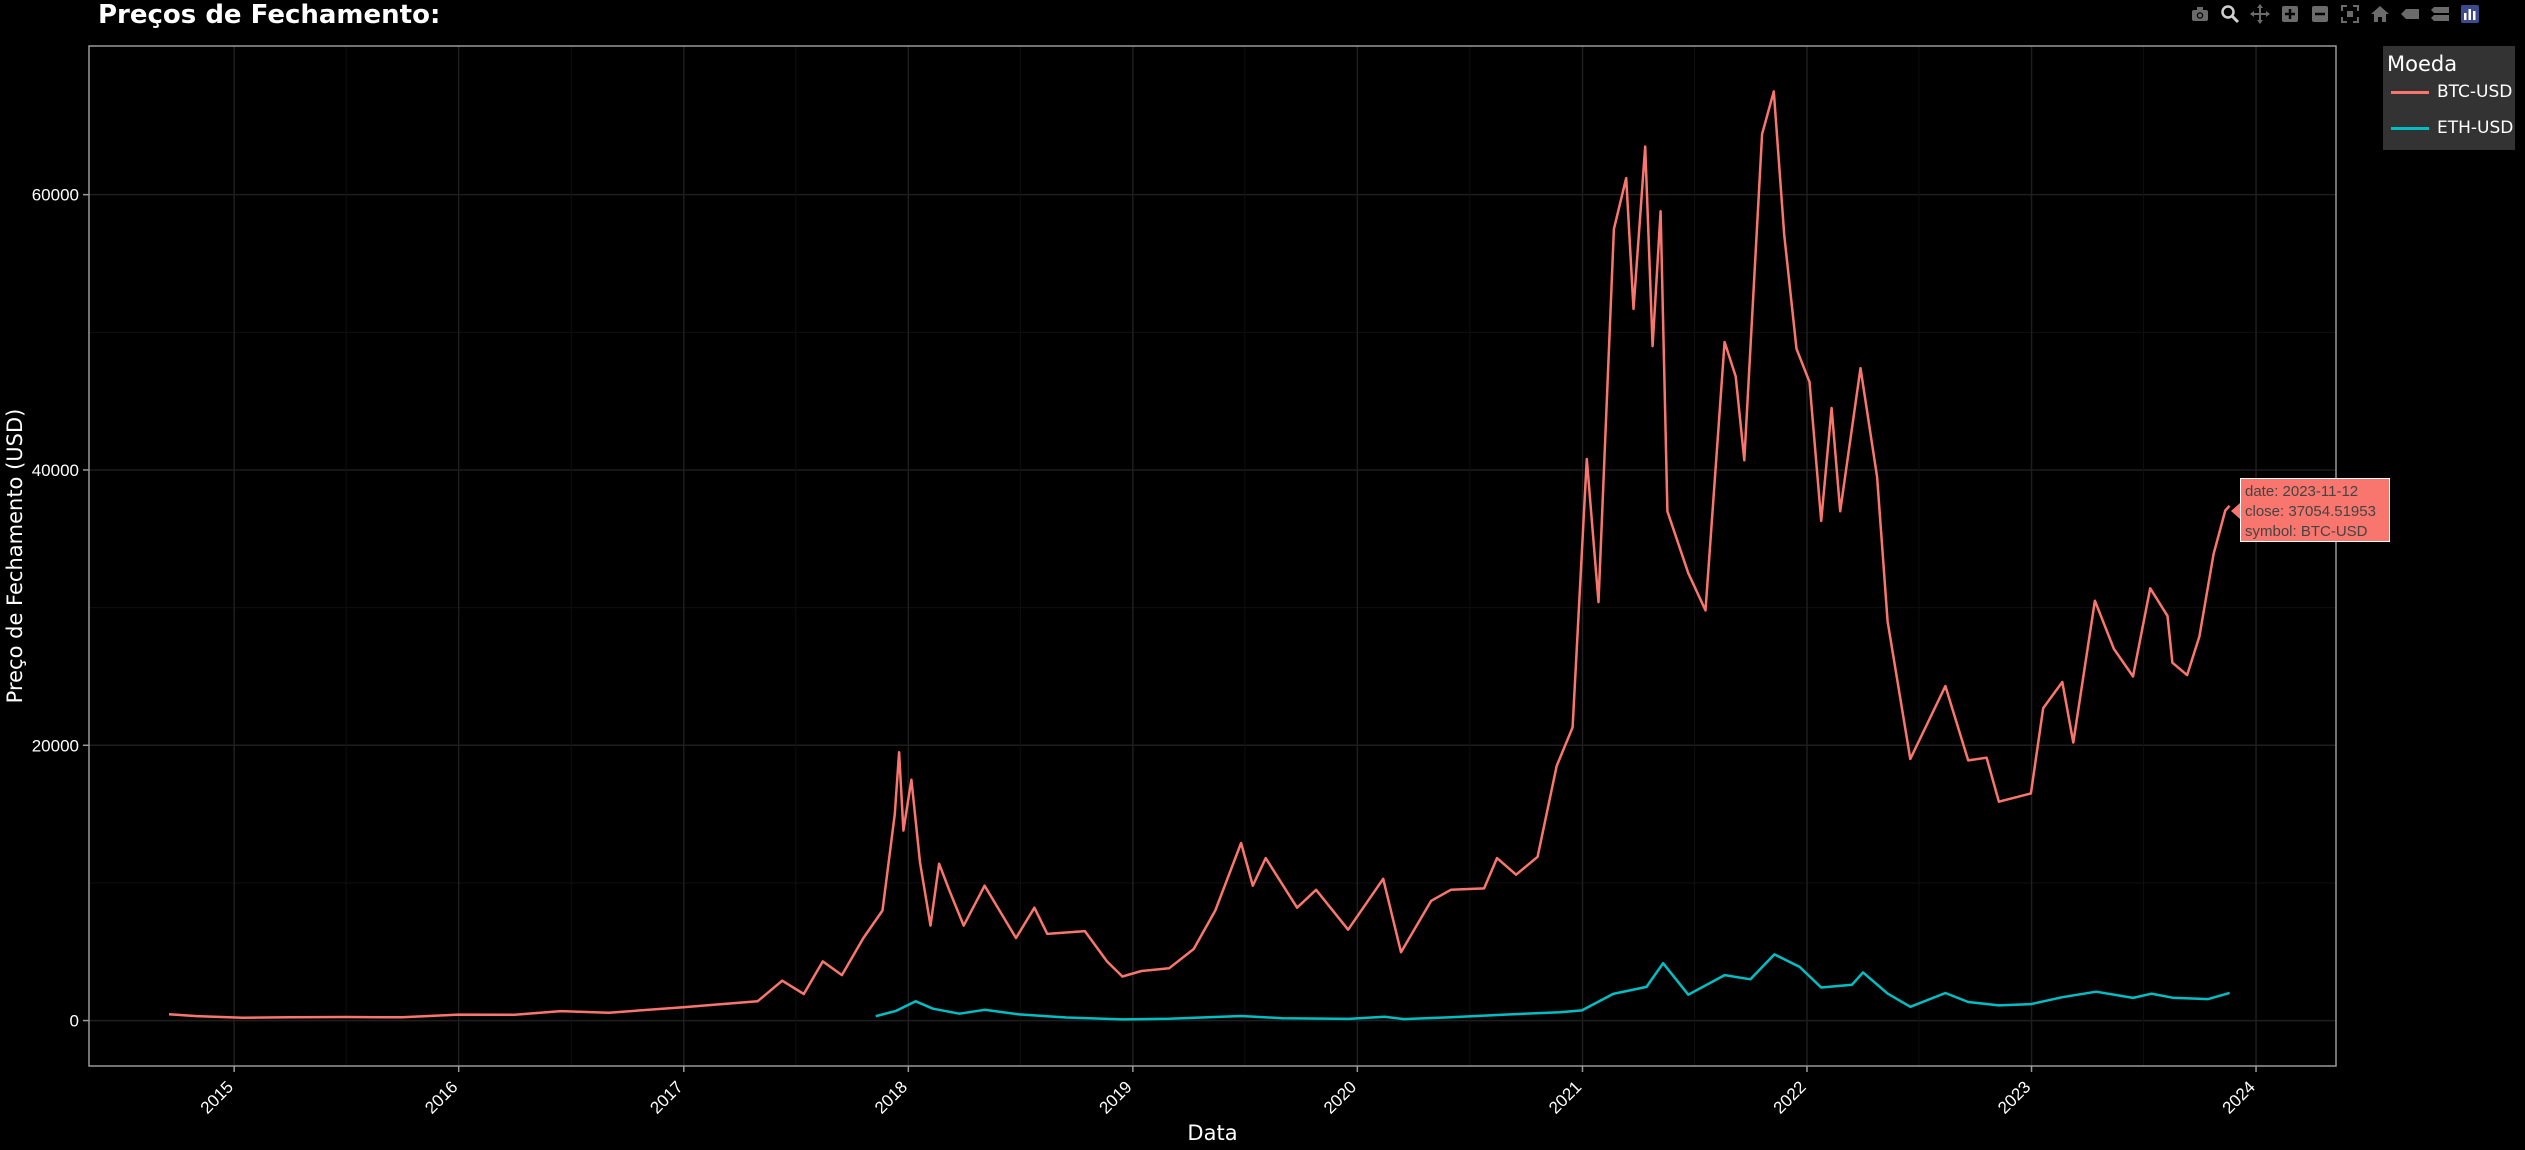  What do you see at coordinates (2306, 531) in the screenshot?
I see `tooltip-symbol: symbol: BTC-USD` at bounding box center [2306, 531].